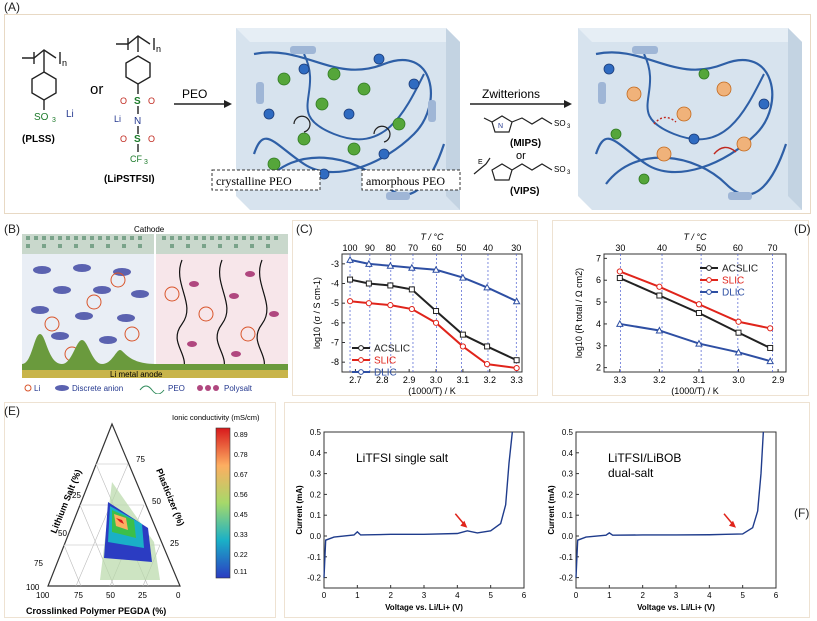 The width and height of the screenshot is (817, 621). Describe the element at coordinates (598, 324) in the screenshot. I see `y-tick-label: 4` at that location.